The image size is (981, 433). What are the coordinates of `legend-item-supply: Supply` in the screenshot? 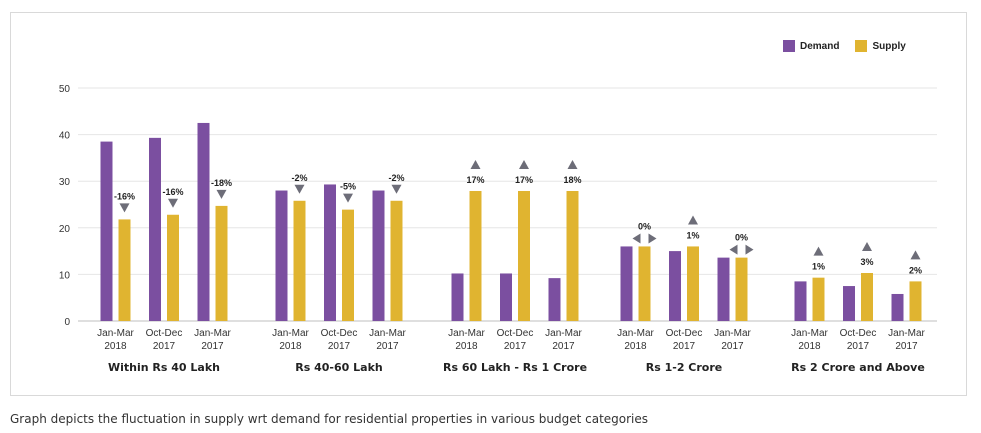 It's located at (880, 46).